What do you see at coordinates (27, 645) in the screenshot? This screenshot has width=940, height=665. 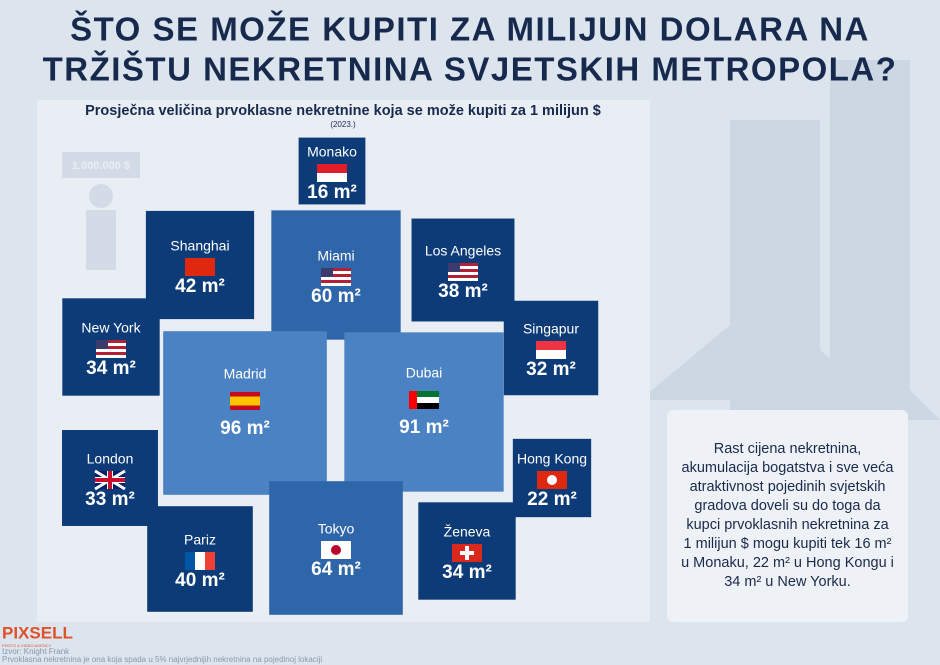 I see `brand-sub: PHOTO & VIDEO AGENCY` at bounding box center [27, 645].